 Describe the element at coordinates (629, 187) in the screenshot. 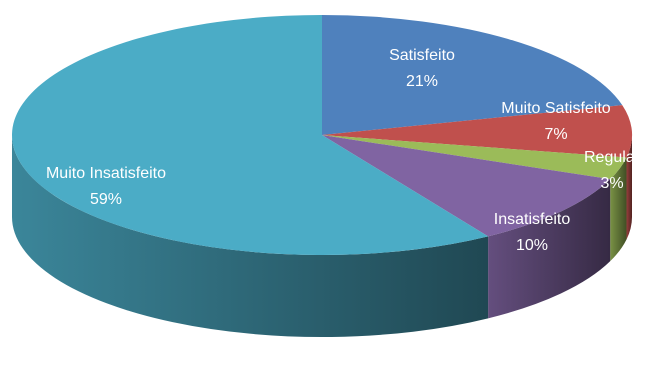

I see `pie-side-muito-satisfeito` at that location.